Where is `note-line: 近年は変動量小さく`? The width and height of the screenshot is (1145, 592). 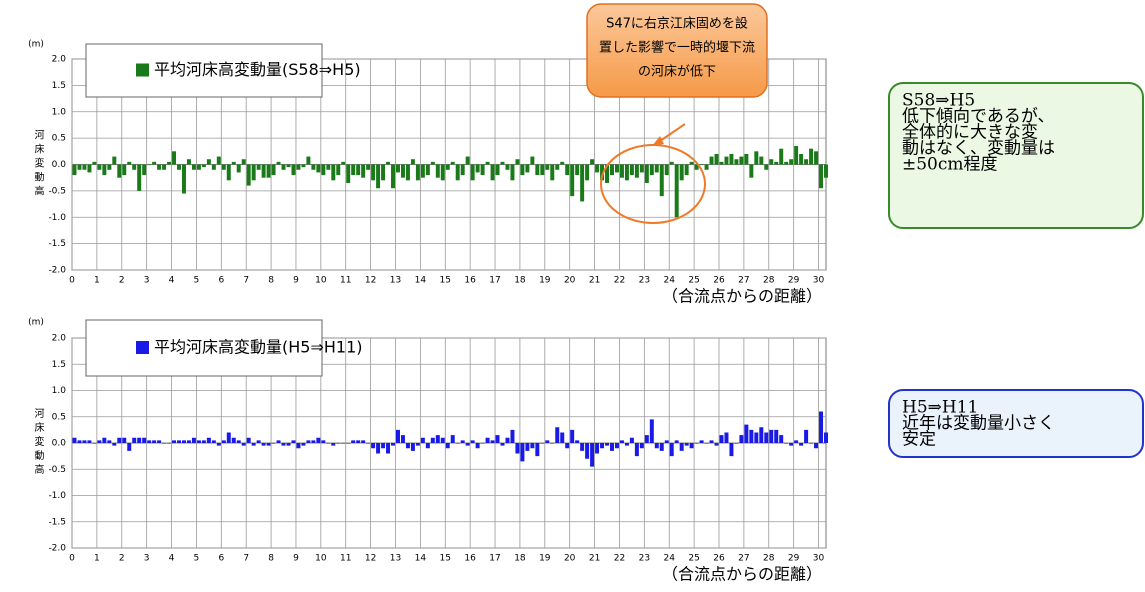 note-line: 近年は変動量小さく is located at coordinates (978, 424).